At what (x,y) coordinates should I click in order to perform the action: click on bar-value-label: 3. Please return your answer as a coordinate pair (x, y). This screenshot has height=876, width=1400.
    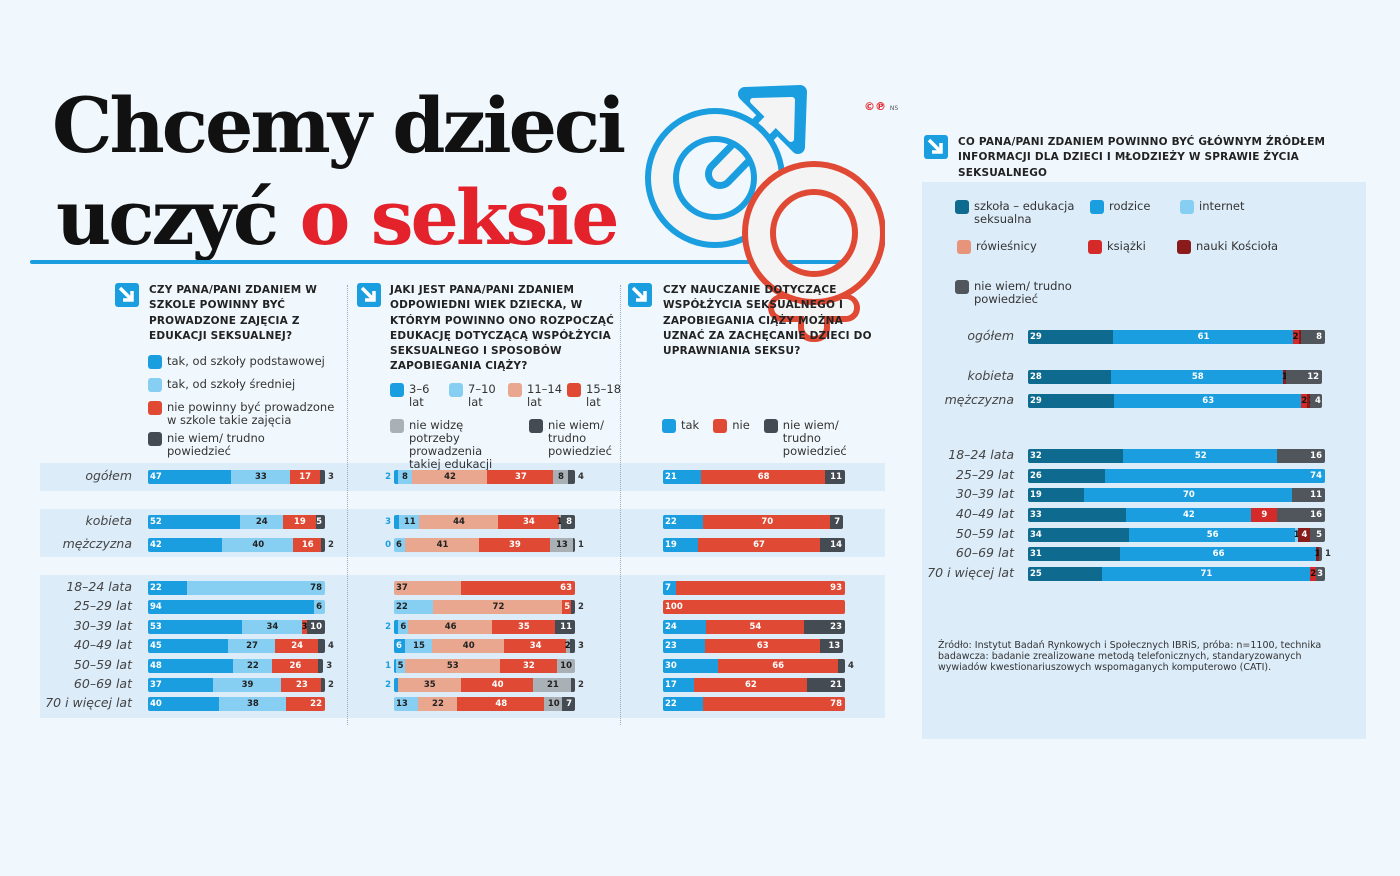
    Looking at the image, I should click on (581, 646).